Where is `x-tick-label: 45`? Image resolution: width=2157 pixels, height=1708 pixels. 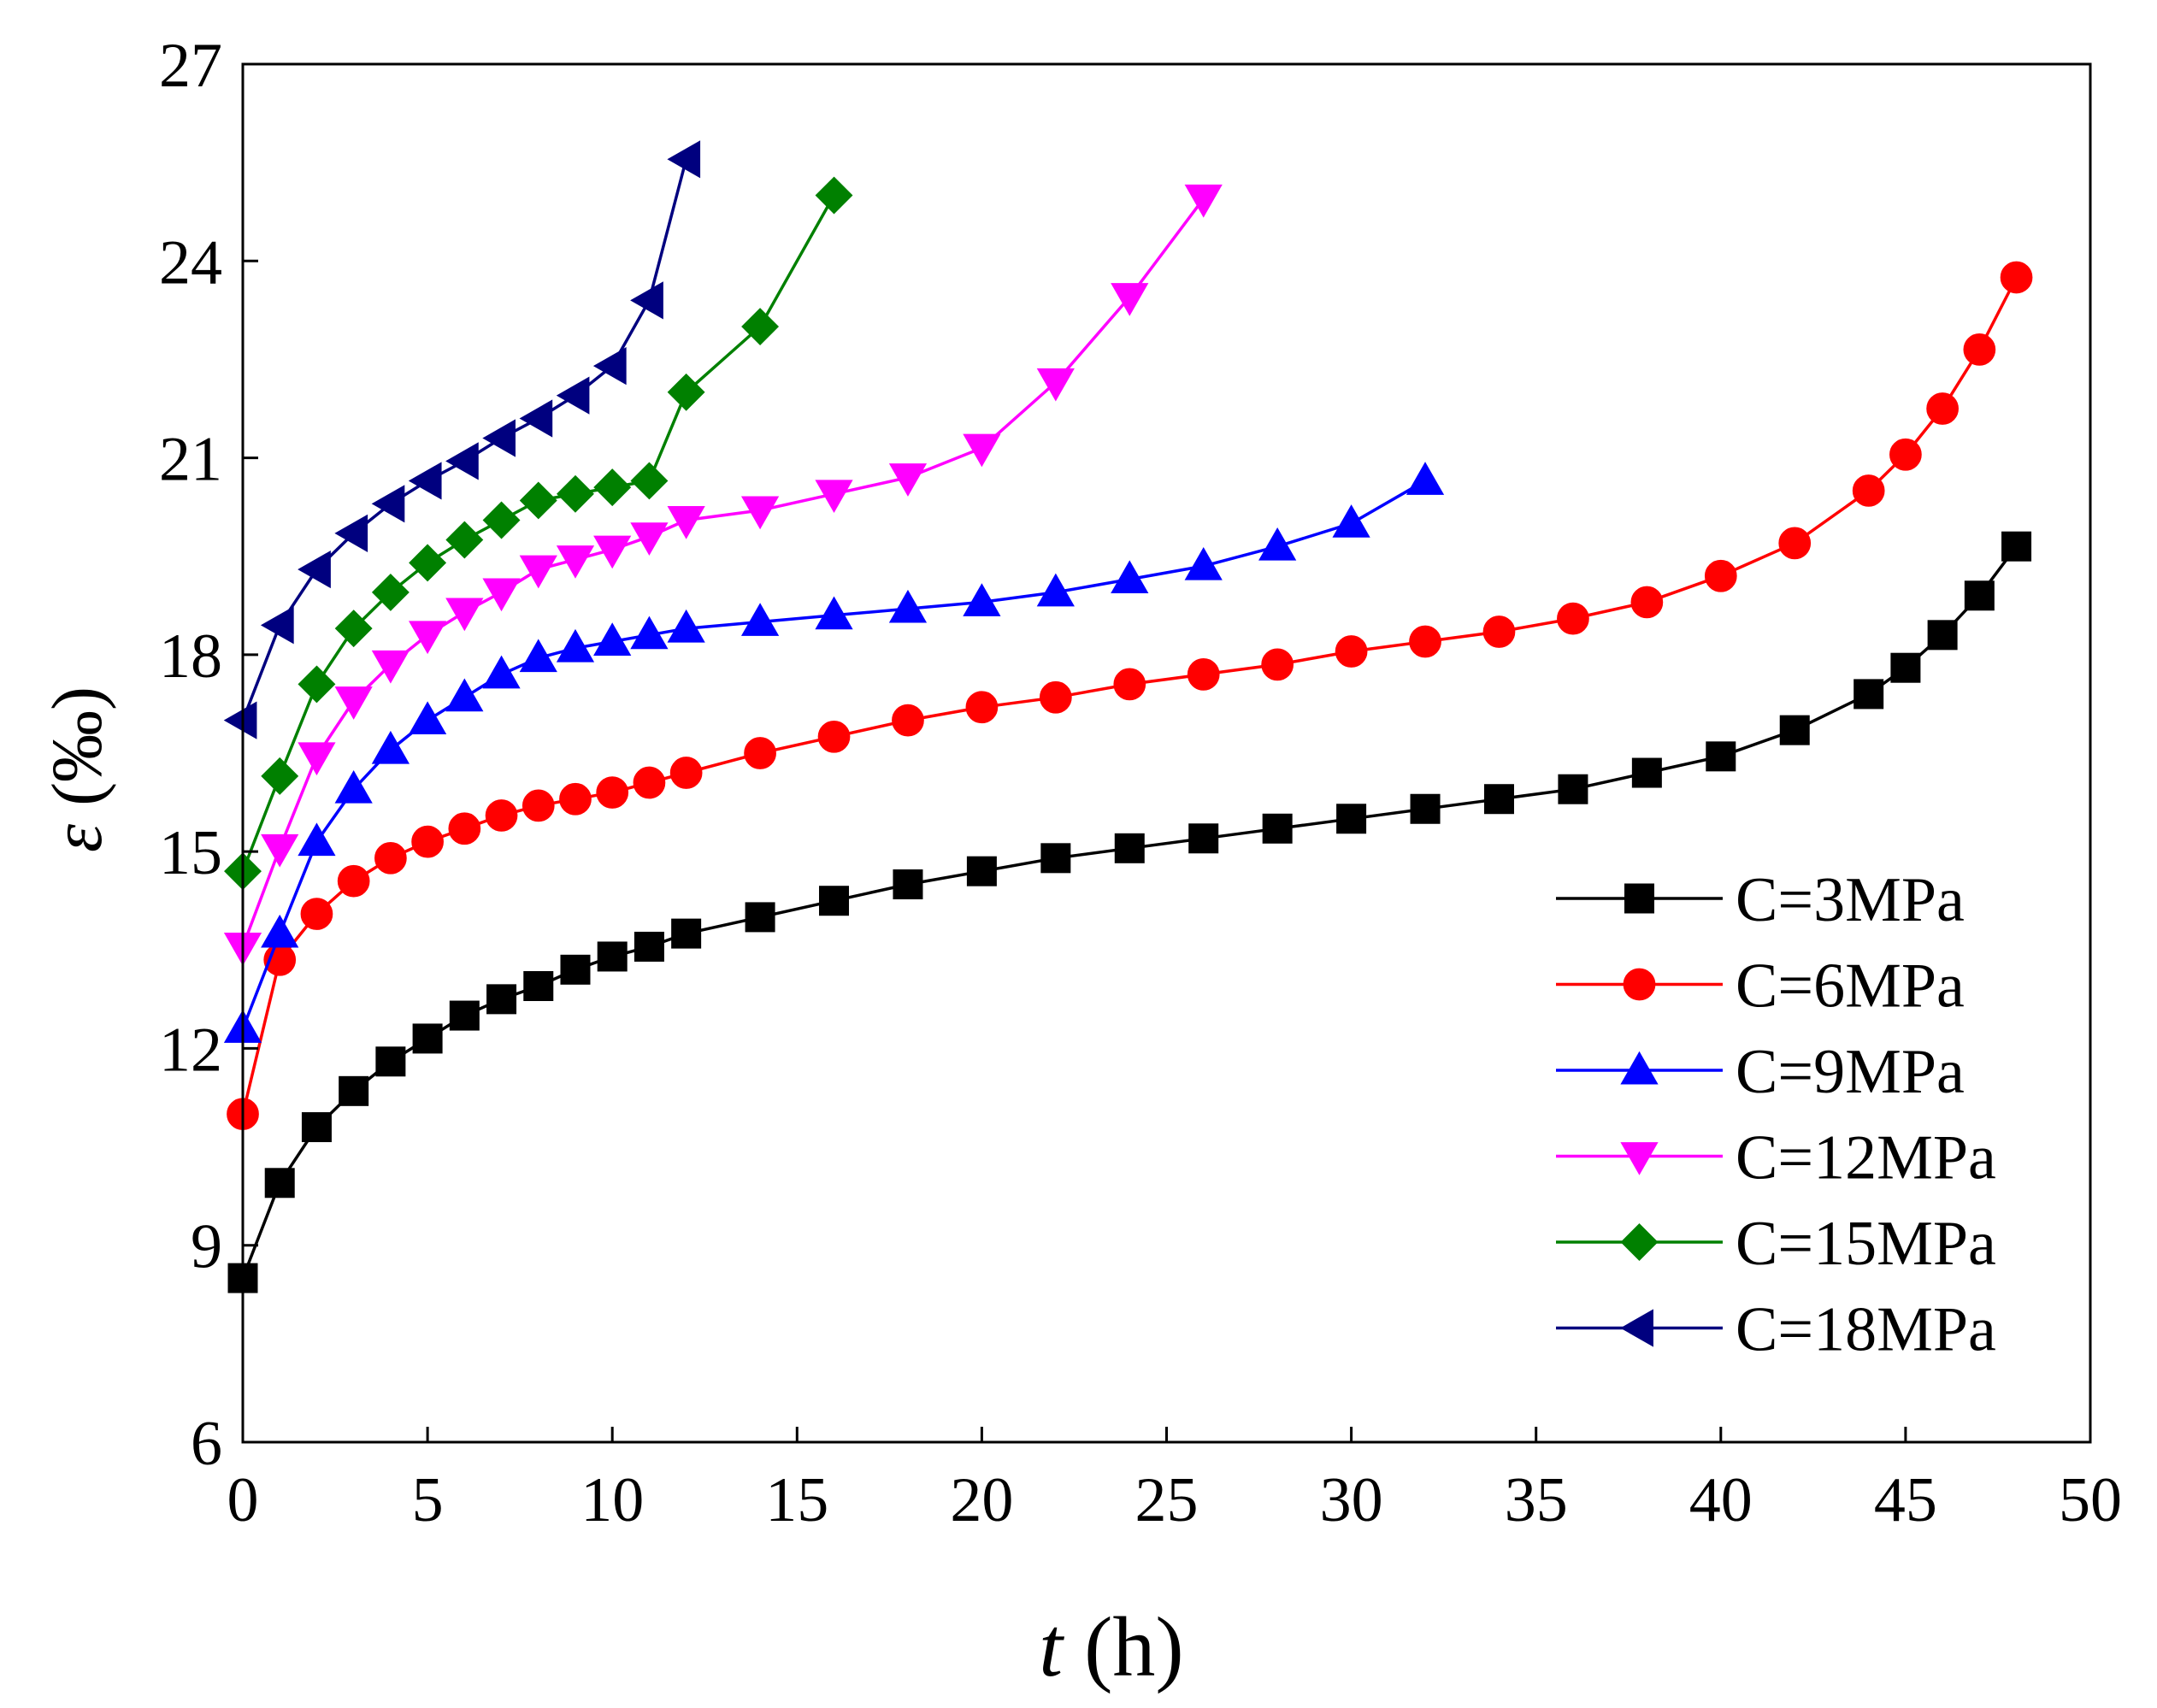 x-tick-label: 45 is located at coordinates (1905, 1500).